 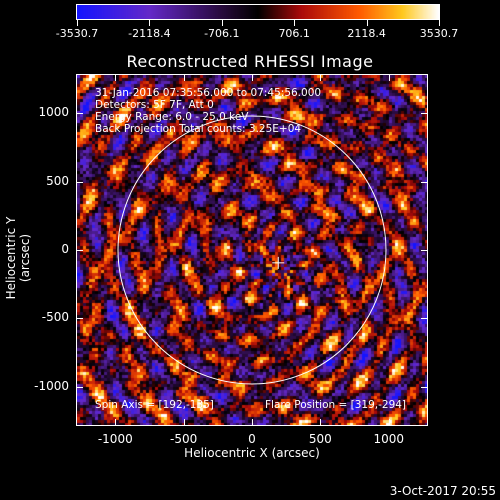 What do you see at coordinates (320, 439) in the screenshot?
I see `x-tick-label: 500` at bounding box center [320, 439].